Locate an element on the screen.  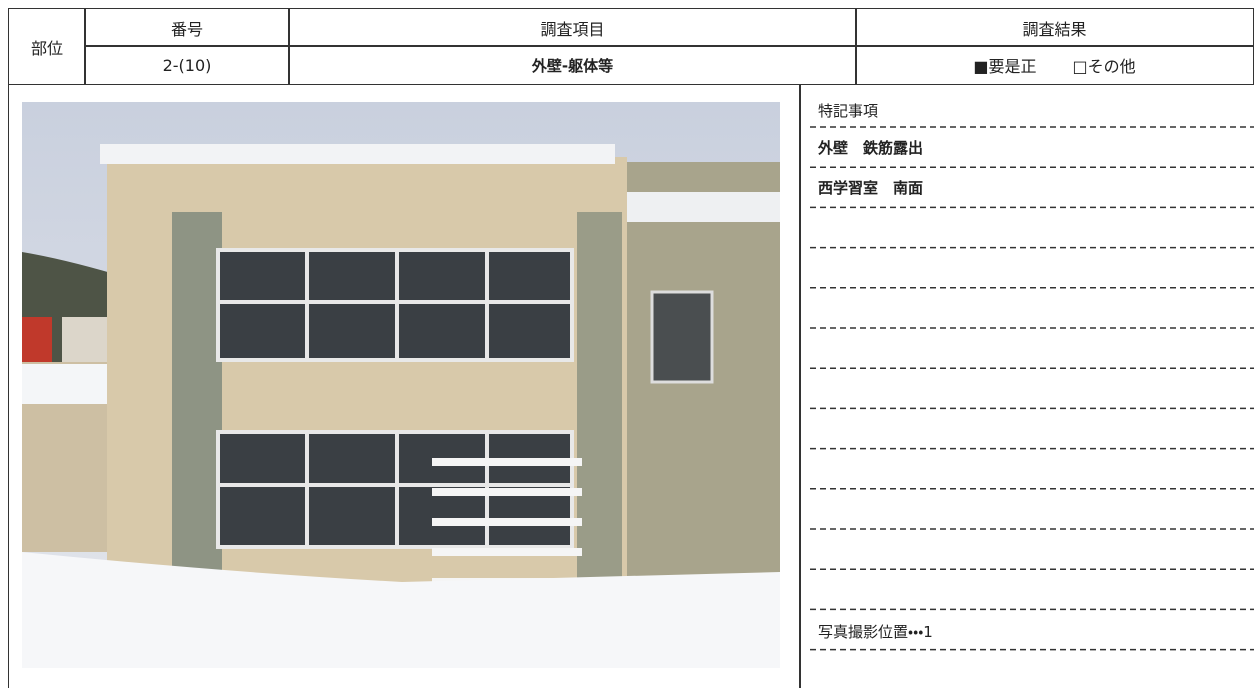
result-option: □その他 is located at coordinates (1104, 66).